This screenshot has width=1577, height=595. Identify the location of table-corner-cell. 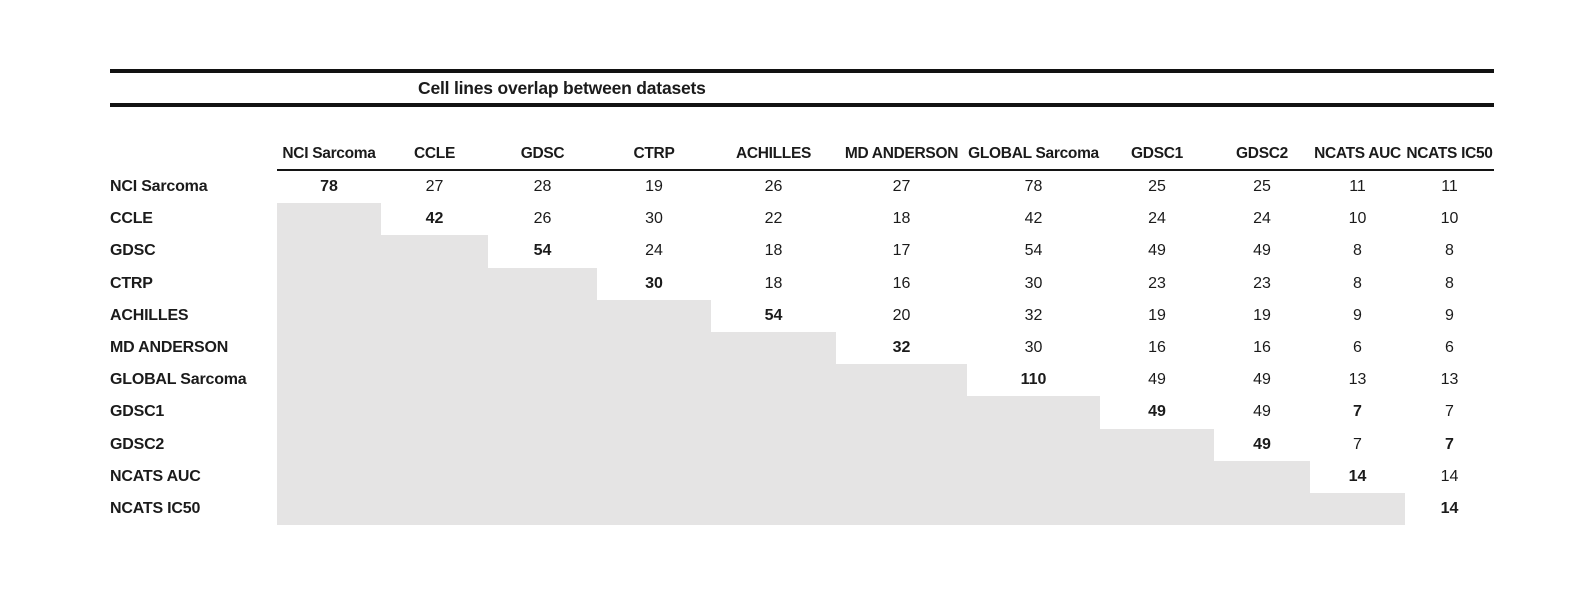
(193, 155).